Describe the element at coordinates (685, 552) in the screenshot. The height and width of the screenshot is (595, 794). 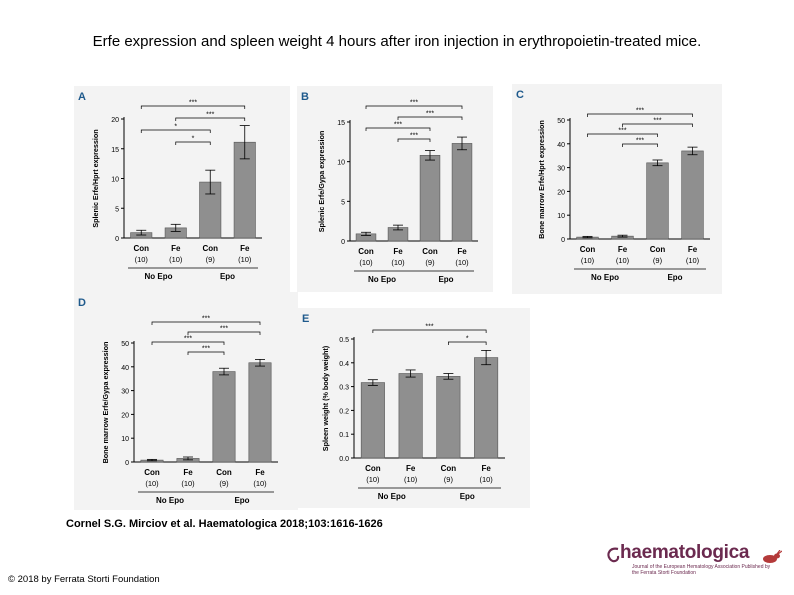
I see `logo-text: haematologica` at that location.